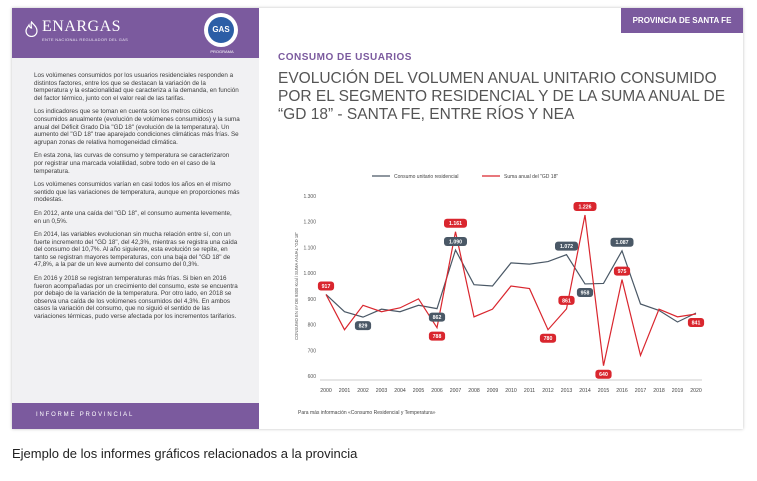  What do you see at coordinates (641, 391) in the screenshot?
I see `x-tick-label: 2017` at bounding box center [641, 391].